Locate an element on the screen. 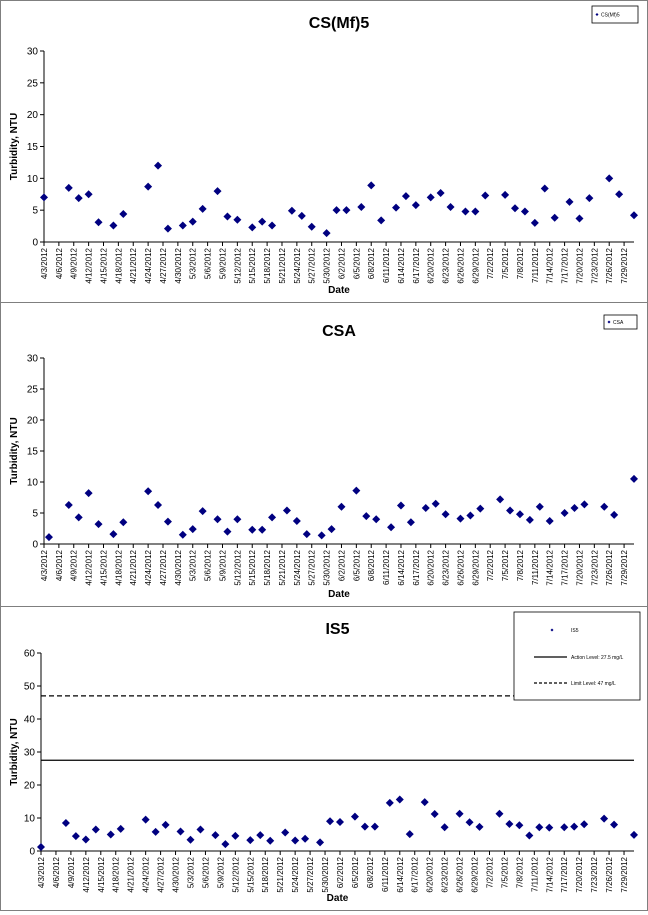 This screenshot has width=648, height=915. y-tick-label: 0 is located at coordinates (35, 243).